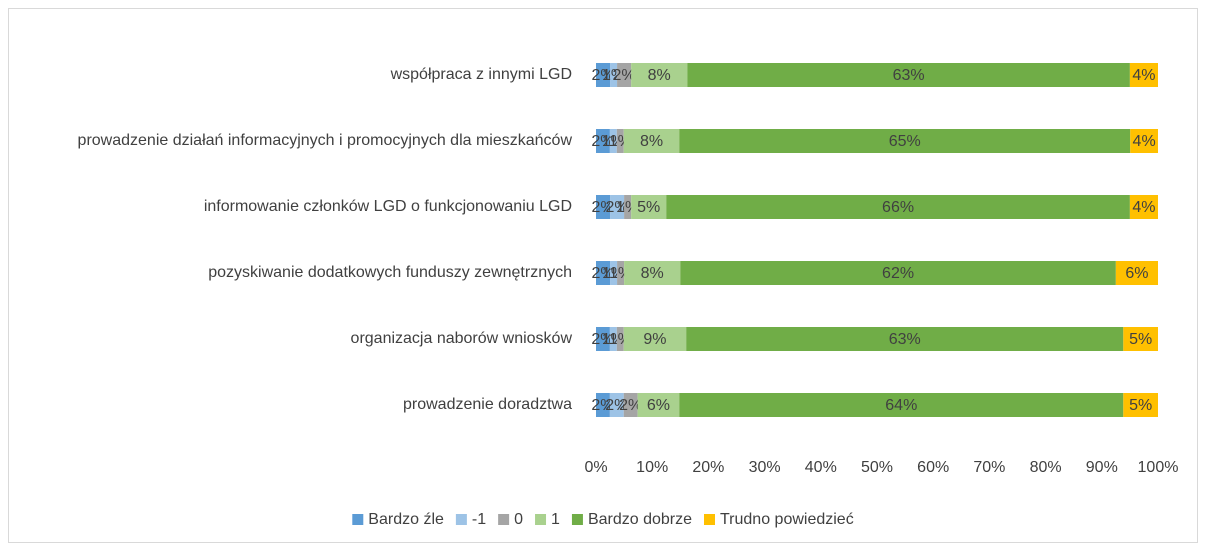 The height and width of the screenshot is (551, 1206). I want to click on data-label: 66%, so click(898, 207).